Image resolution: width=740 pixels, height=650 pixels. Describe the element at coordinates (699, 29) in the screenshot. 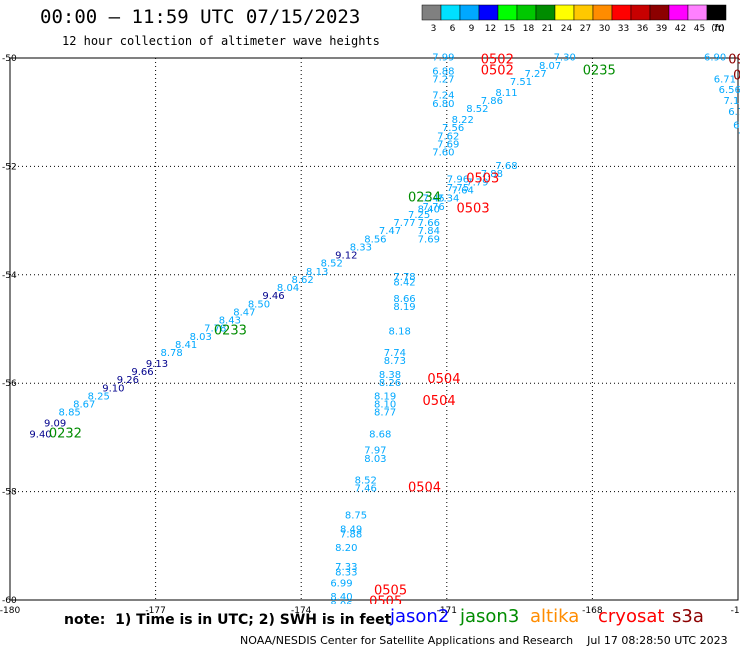

I see `colorbar-label: 45` at that location.